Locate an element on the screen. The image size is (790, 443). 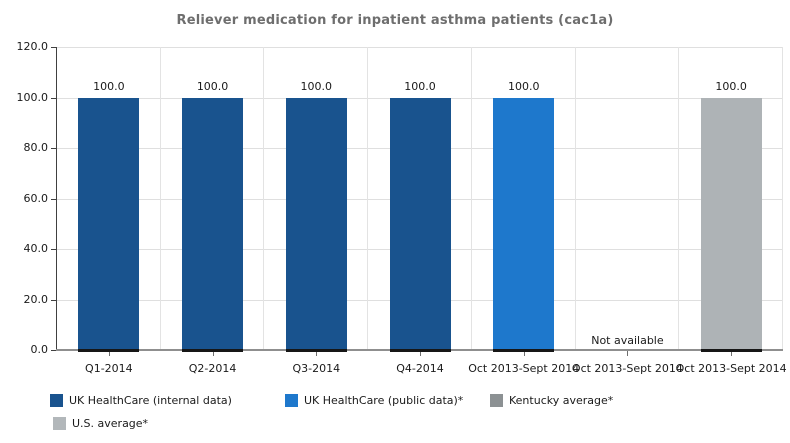
legend-label: Kentucky average* is located at coordinates (561, 400).